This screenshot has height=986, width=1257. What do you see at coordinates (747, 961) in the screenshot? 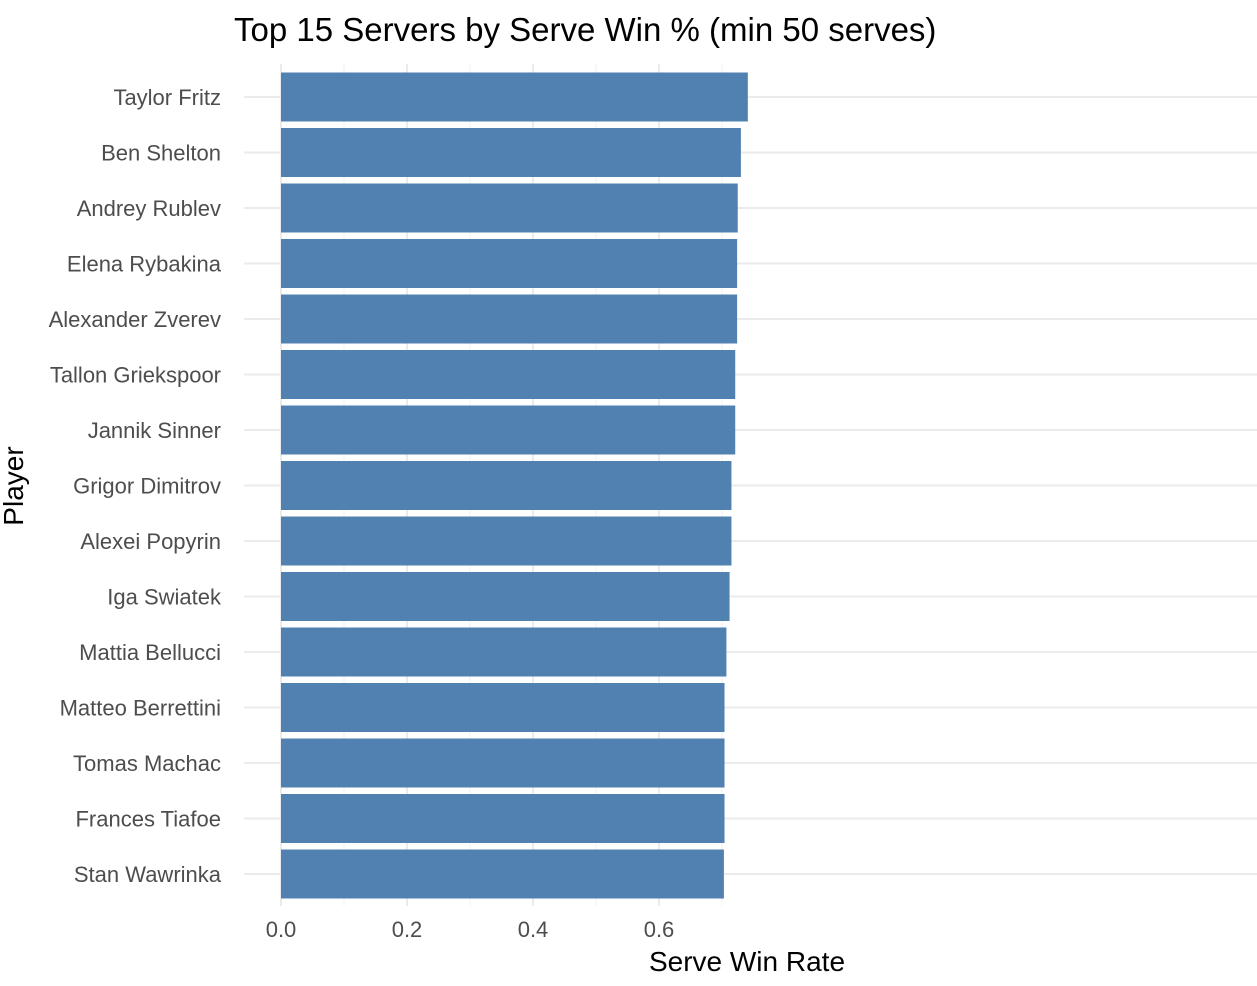
I see `x-axis-title: Serve Win Rate` at bounding box center [747, 961].